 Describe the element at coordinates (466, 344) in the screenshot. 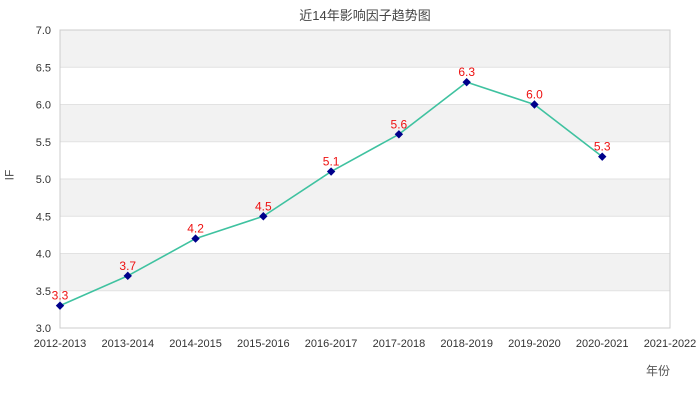

I see `x-tick-label: 2018-2019` at that location.